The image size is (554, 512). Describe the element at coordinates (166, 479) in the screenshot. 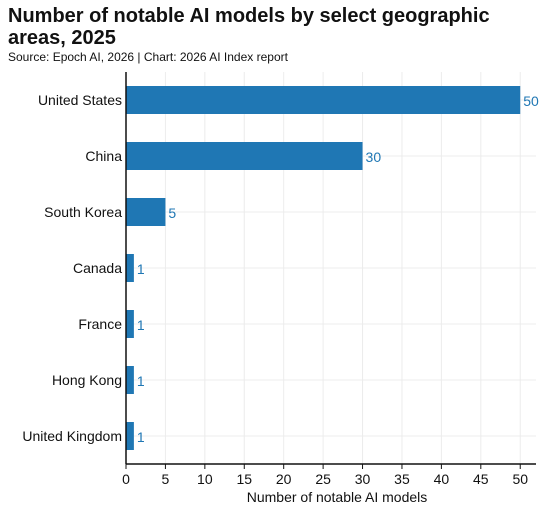

I see `x-tick-label: 5` at that location.